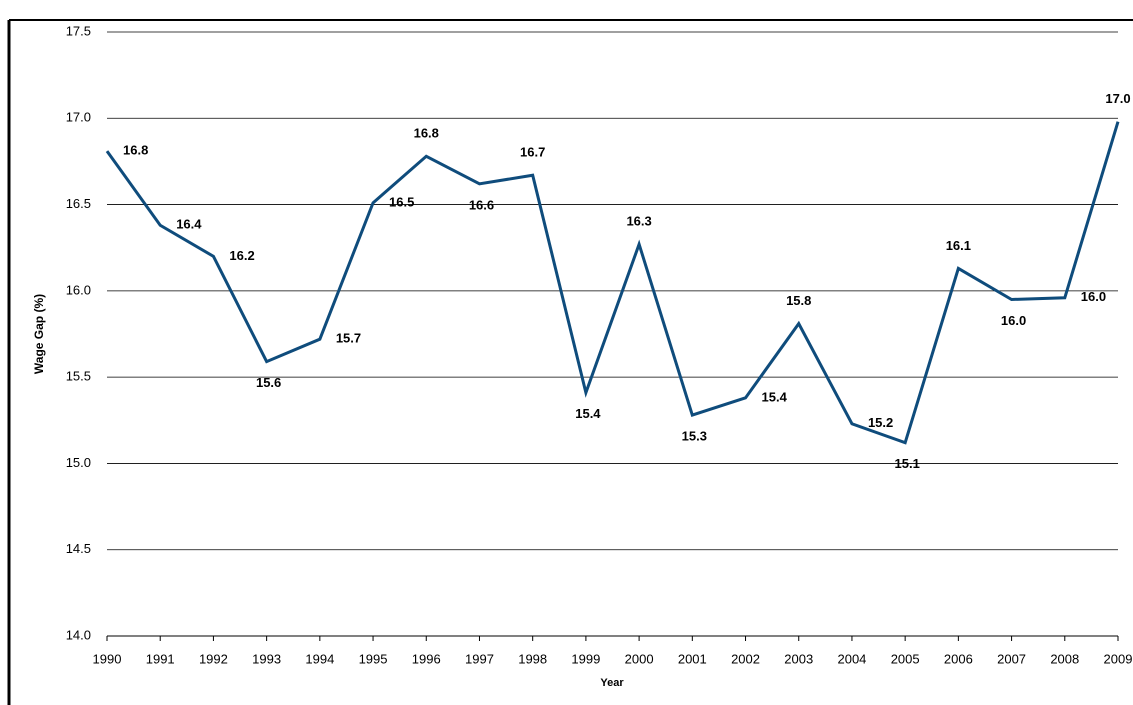 Image resolution: width=1133 pixels, height=705 pixels. I want to click on x-tick-label: 2007, so click(1011, 658).